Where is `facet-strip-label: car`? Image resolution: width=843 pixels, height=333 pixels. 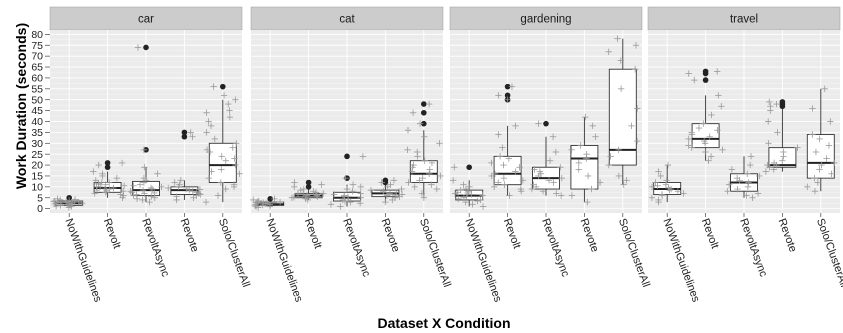 facet-strip-label: car is located at coordinates (146, 20).